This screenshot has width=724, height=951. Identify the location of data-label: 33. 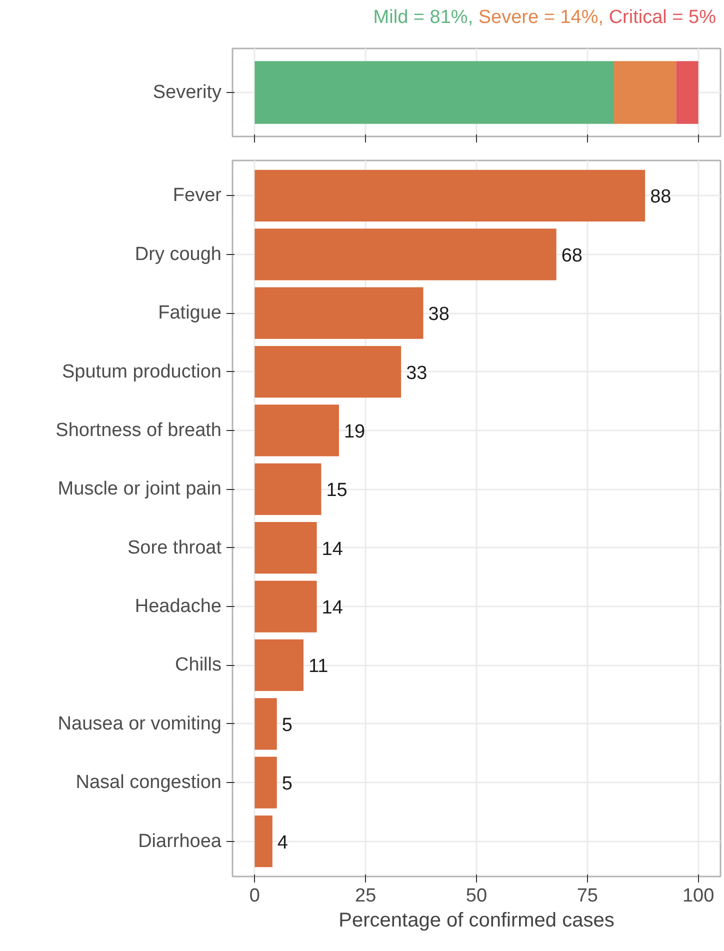
(417, 373).